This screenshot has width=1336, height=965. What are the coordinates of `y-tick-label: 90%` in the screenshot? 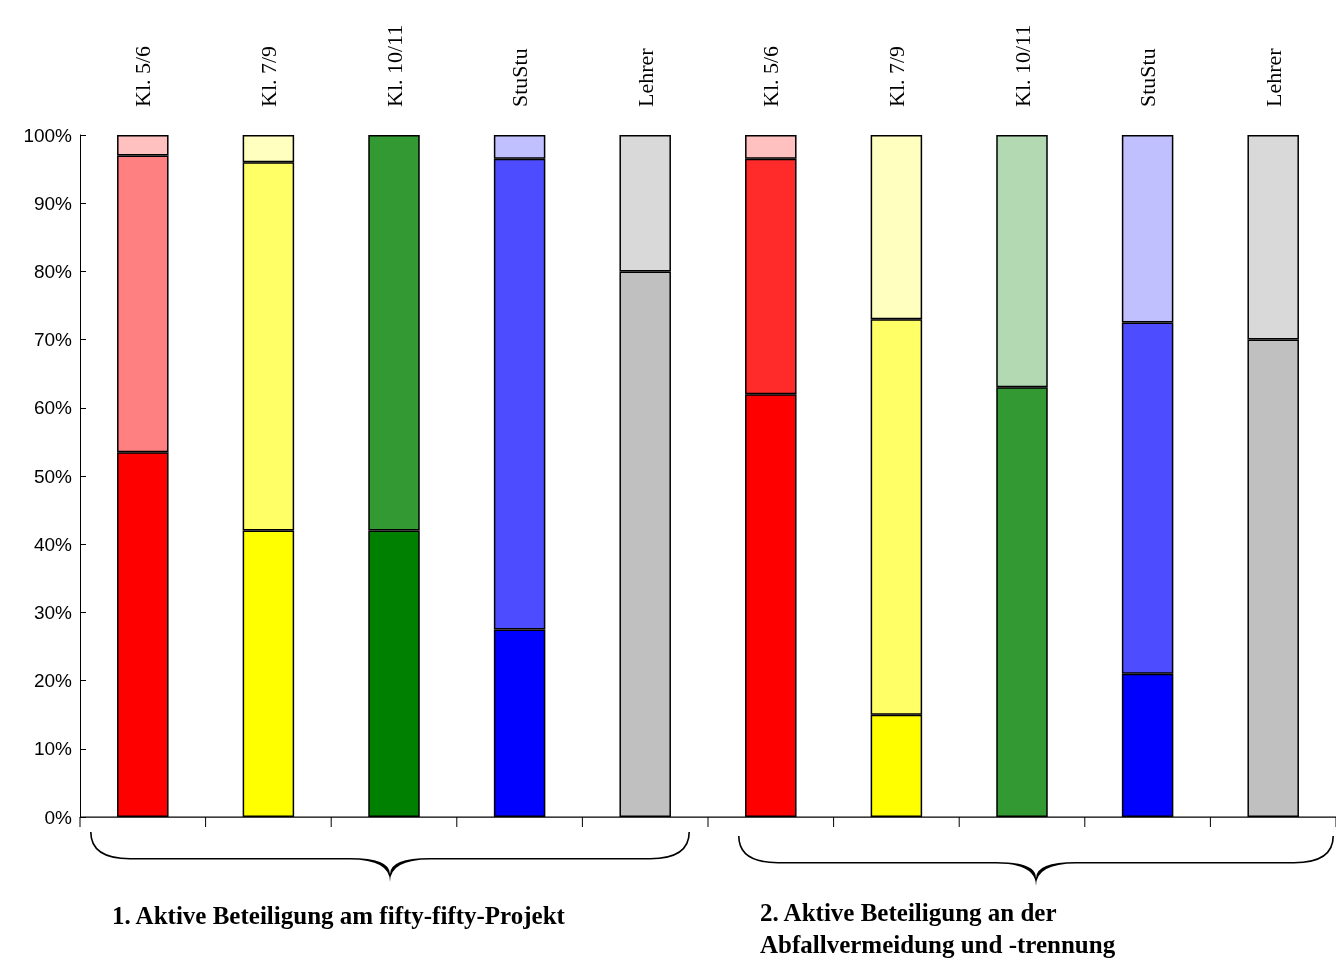 It's located at (53, 203).